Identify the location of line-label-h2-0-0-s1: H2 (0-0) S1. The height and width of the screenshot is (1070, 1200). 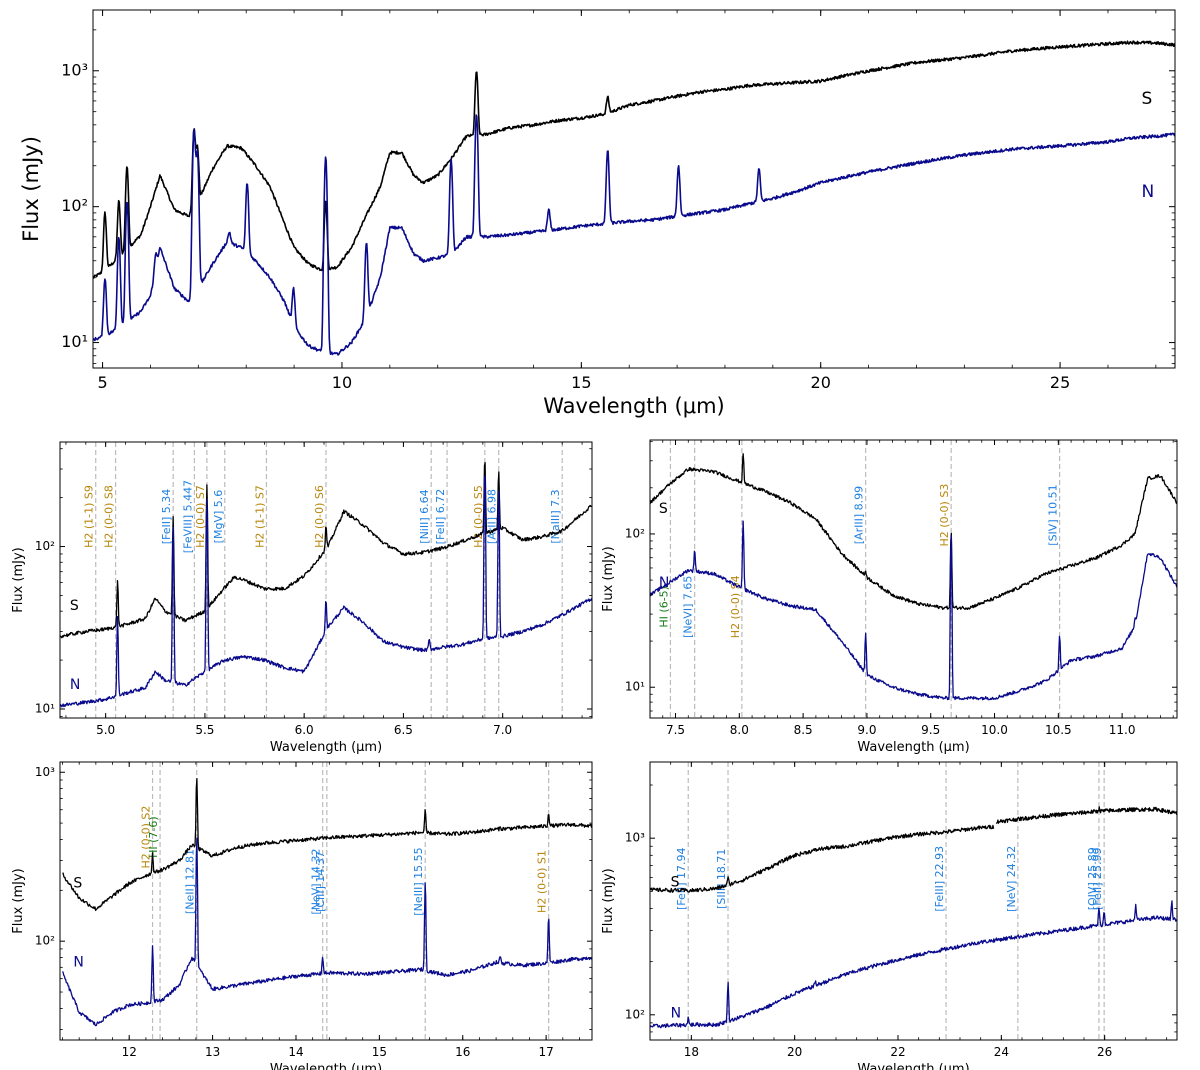
(542, 881).